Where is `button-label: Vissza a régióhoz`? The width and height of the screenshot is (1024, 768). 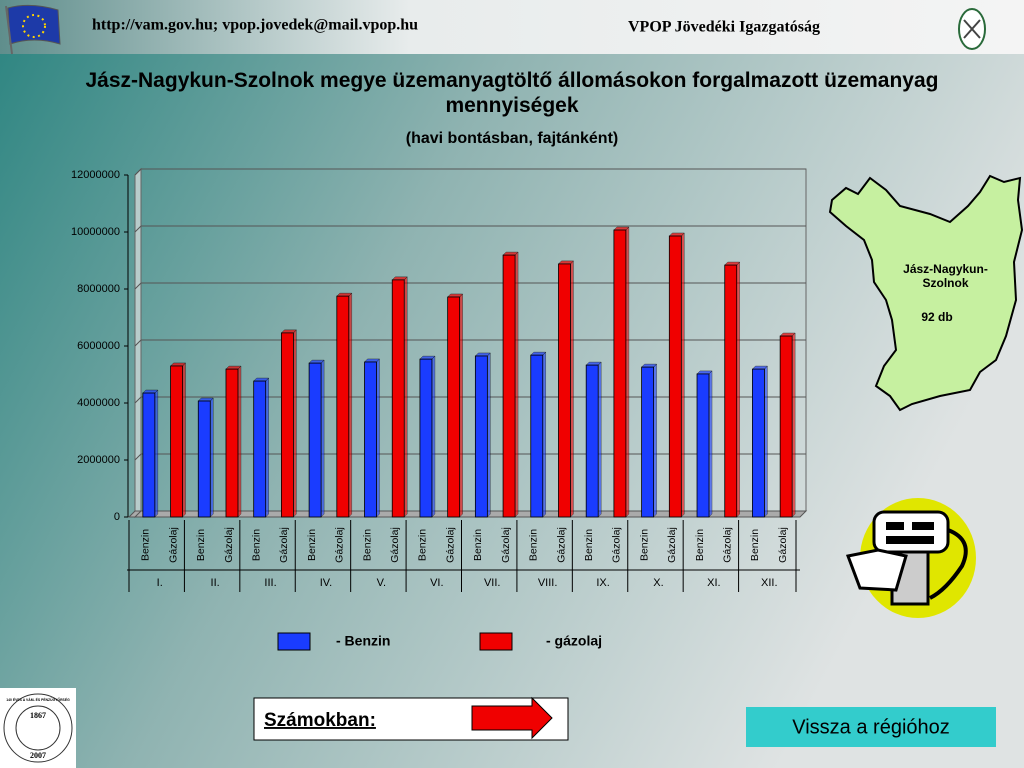
button-label: Vissza a régióhoz is located at coordinates (871, 727).